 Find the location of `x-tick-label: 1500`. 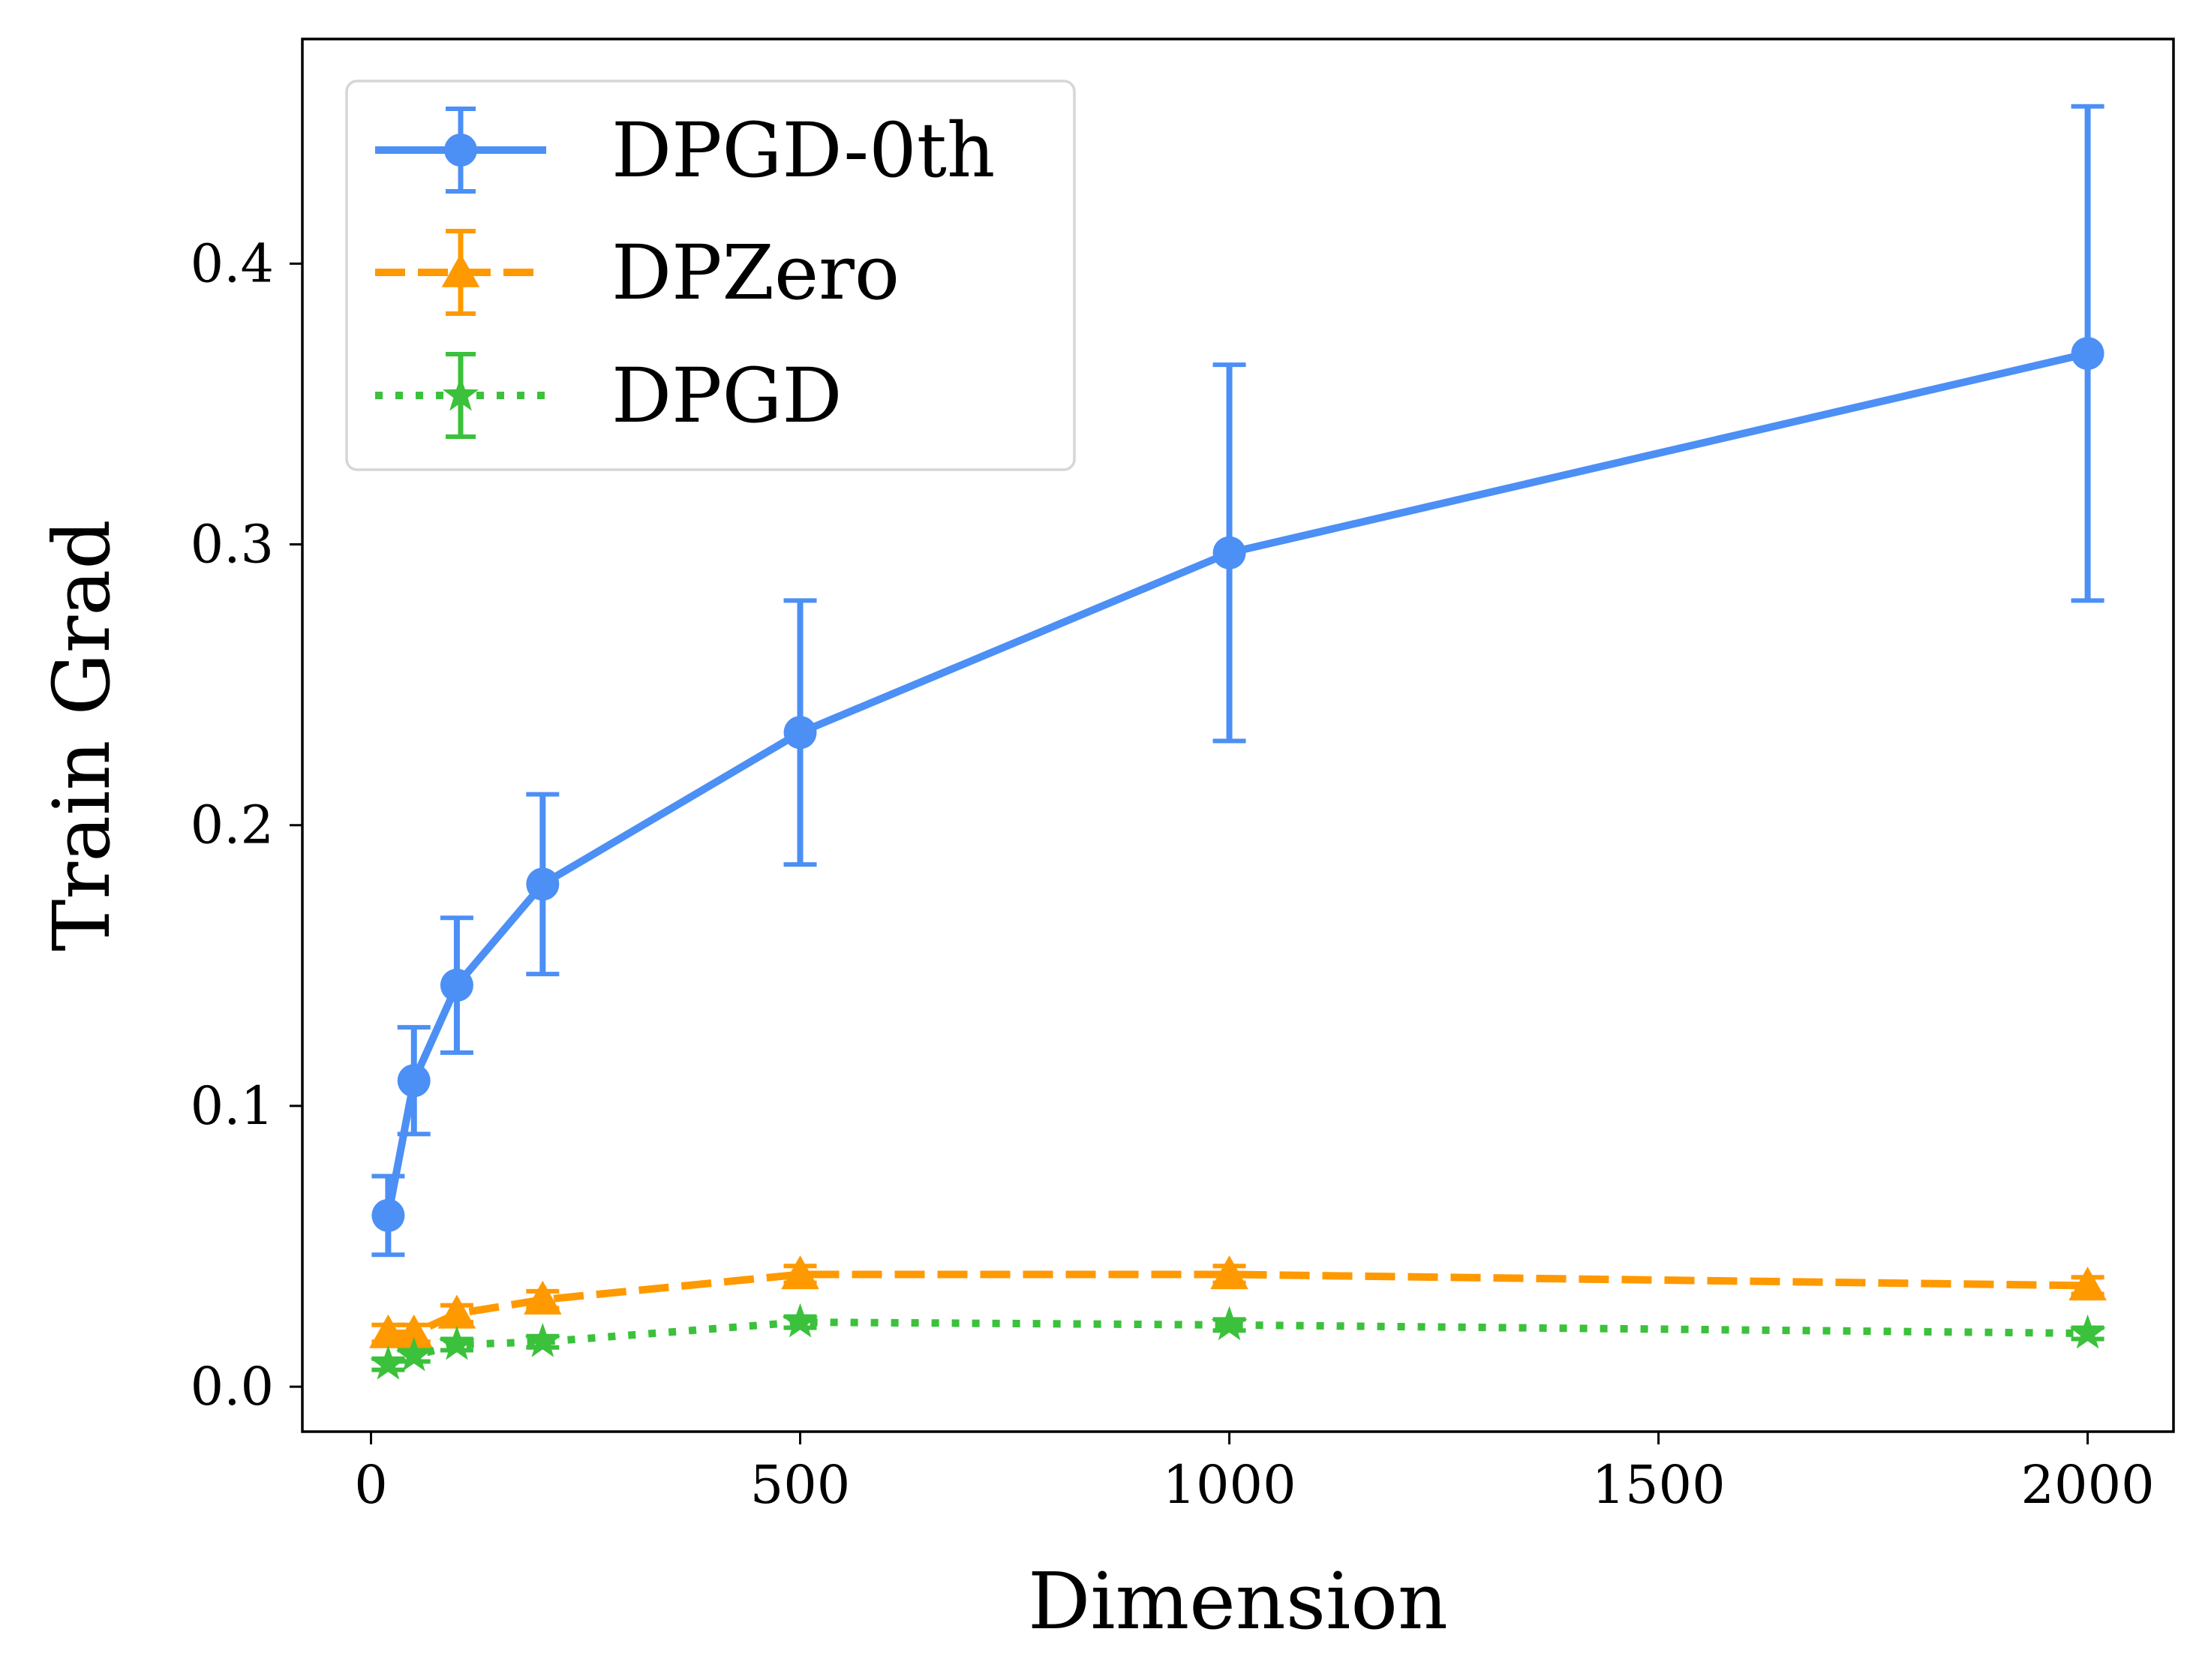

x-tick-label: 1500 is located at coordinates (1658, 1485).